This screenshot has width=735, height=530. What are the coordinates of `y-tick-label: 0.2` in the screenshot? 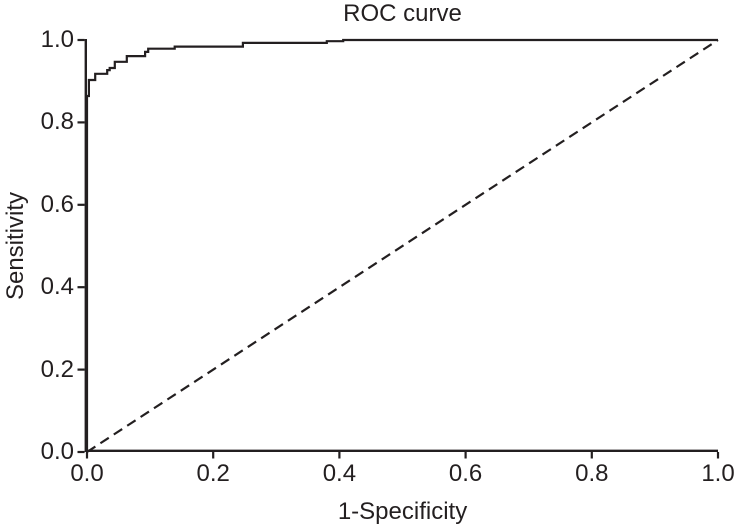 It's located at (57, 369).